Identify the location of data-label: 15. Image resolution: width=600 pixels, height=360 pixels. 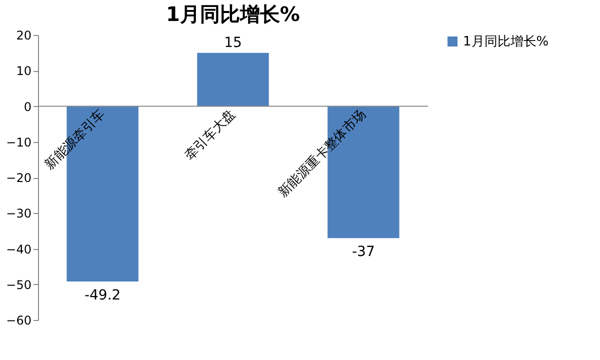
(233, 42).